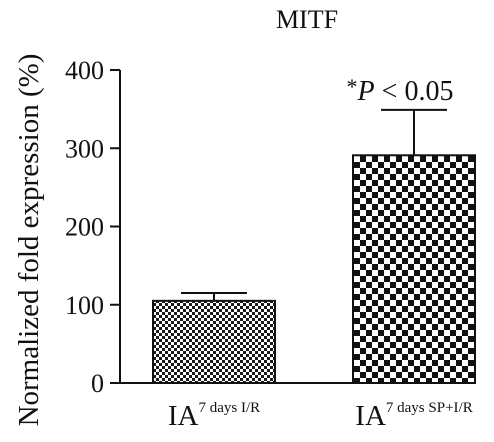  Describe the element at coordinates (400, 90) in the screenshot. I see `significance-annotation: *P < 0.05` at that location.